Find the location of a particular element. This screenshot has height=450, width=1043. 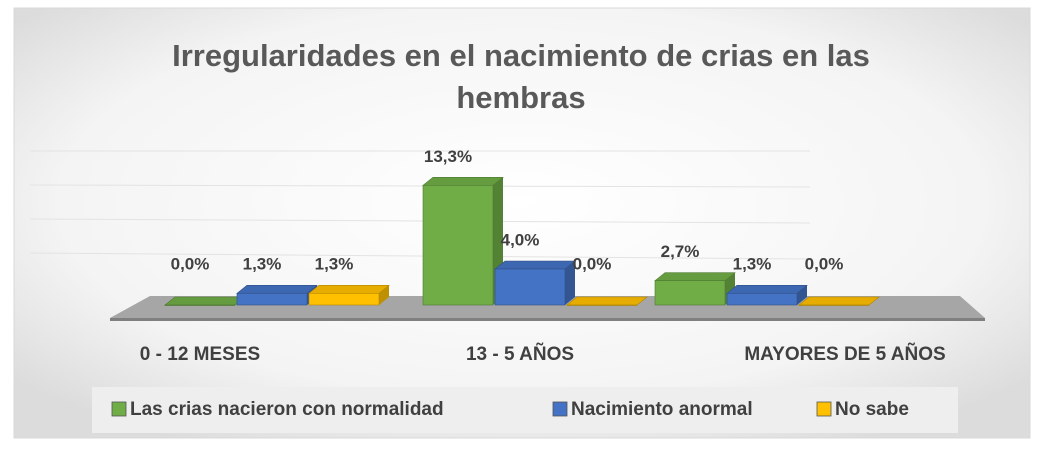

legend-box is located at coordinates (525, 410).